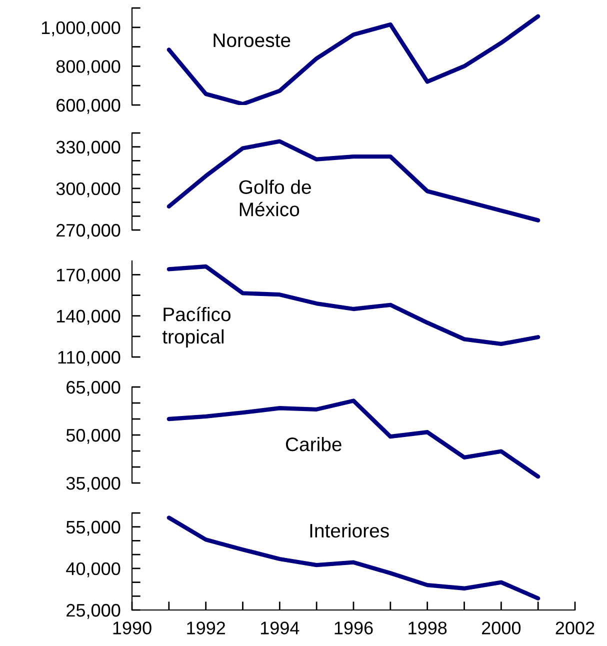 The width and height of the screenshot is (607, 646). What do you see at coordinates (88, 190) in the screenshot?
I see `y-tick-label: 300,000` at bounding box center [88, 190].